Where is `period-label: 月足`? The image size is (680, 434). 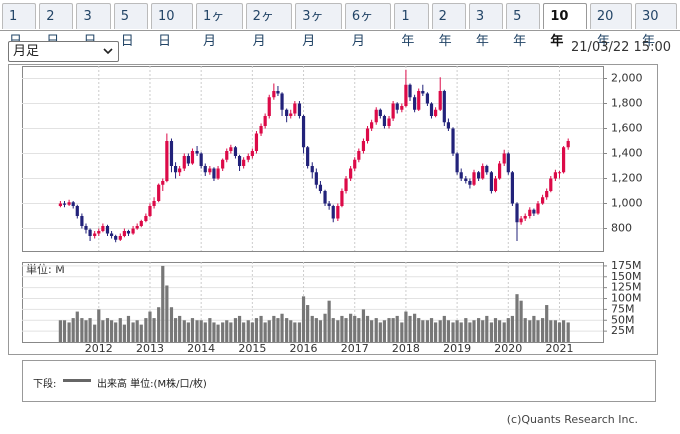
period-label: 月足 is located at coordinates (26, 51).